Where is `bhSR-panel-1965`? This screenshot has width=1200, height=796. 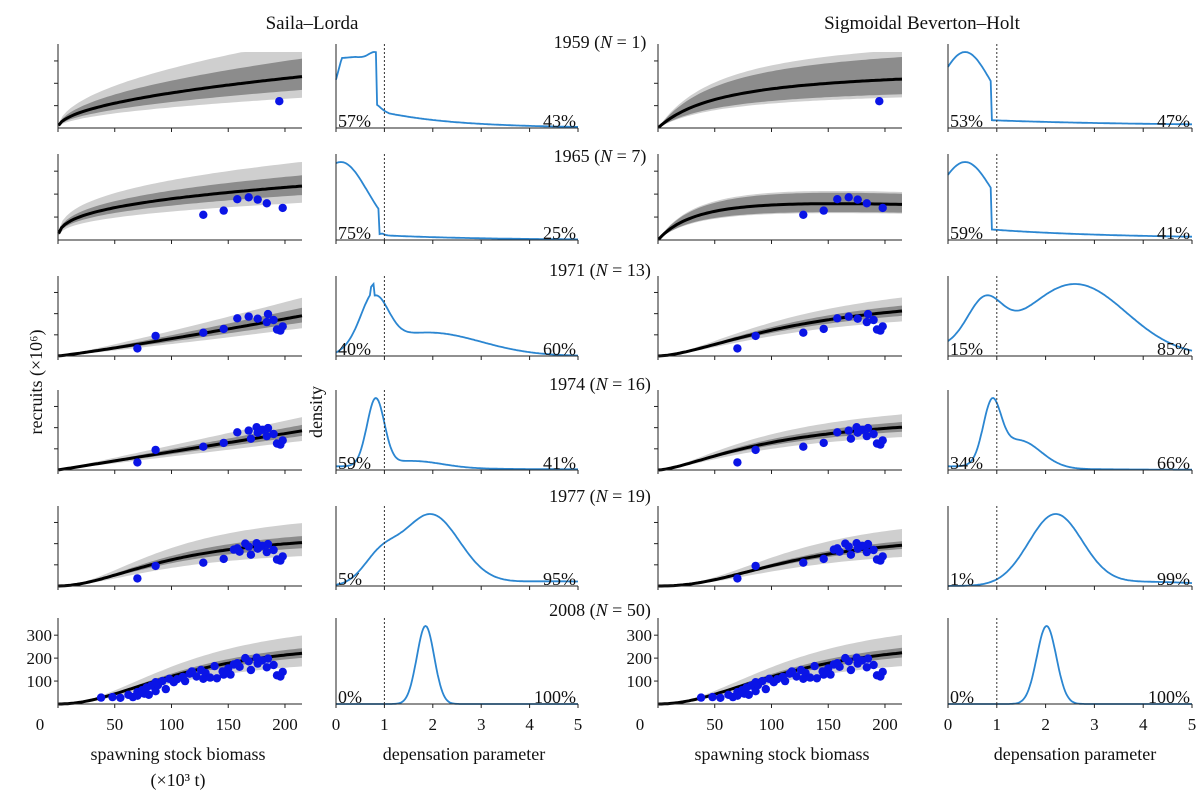 bhSR-panel-1965 is located at coordinates (778, 199).